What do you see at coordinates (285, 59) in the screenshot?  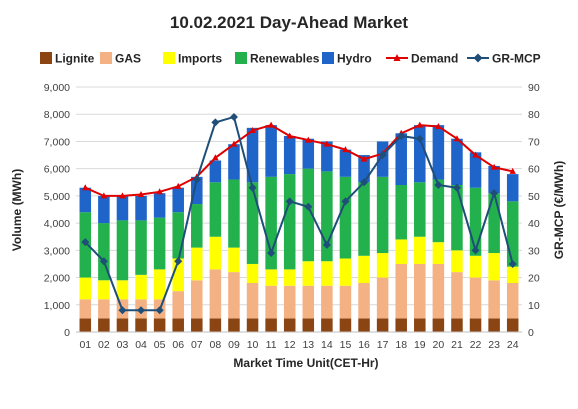 I see `legend-label-renewables: Renewables` at bounding box center [285, 59].